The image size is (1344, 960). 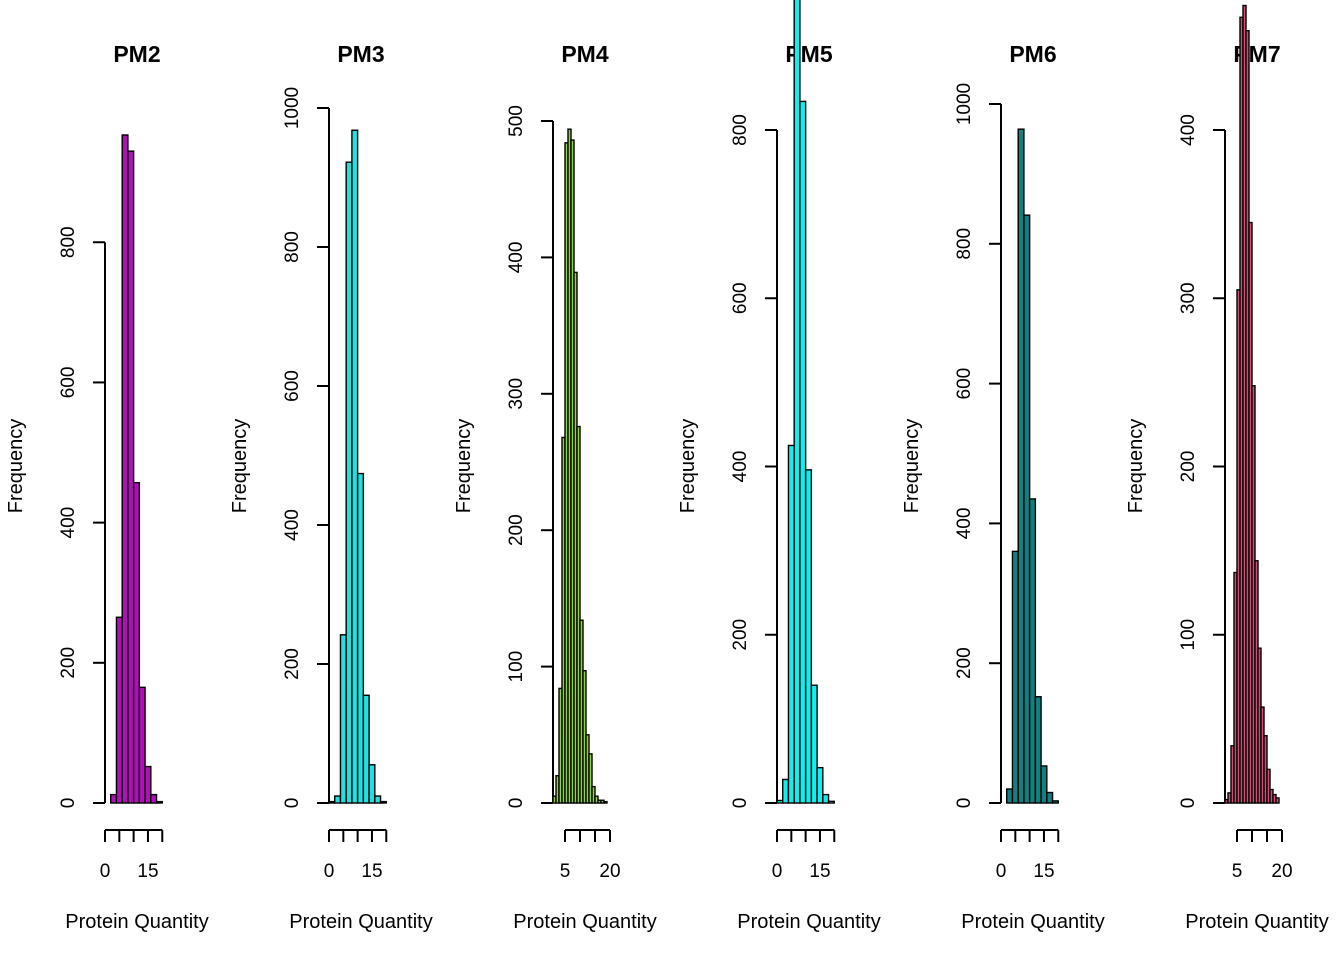 I want to click on y-tick-label: 600, so click(x=740, y=298).